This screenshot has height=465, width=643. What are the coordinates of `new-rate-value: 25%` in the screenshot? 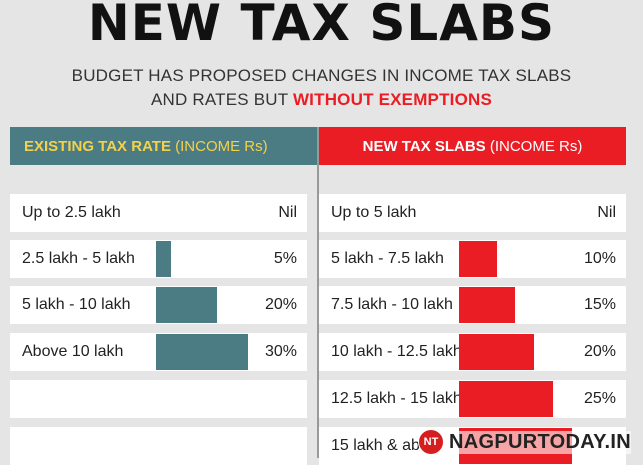 It's located at (599, 398).